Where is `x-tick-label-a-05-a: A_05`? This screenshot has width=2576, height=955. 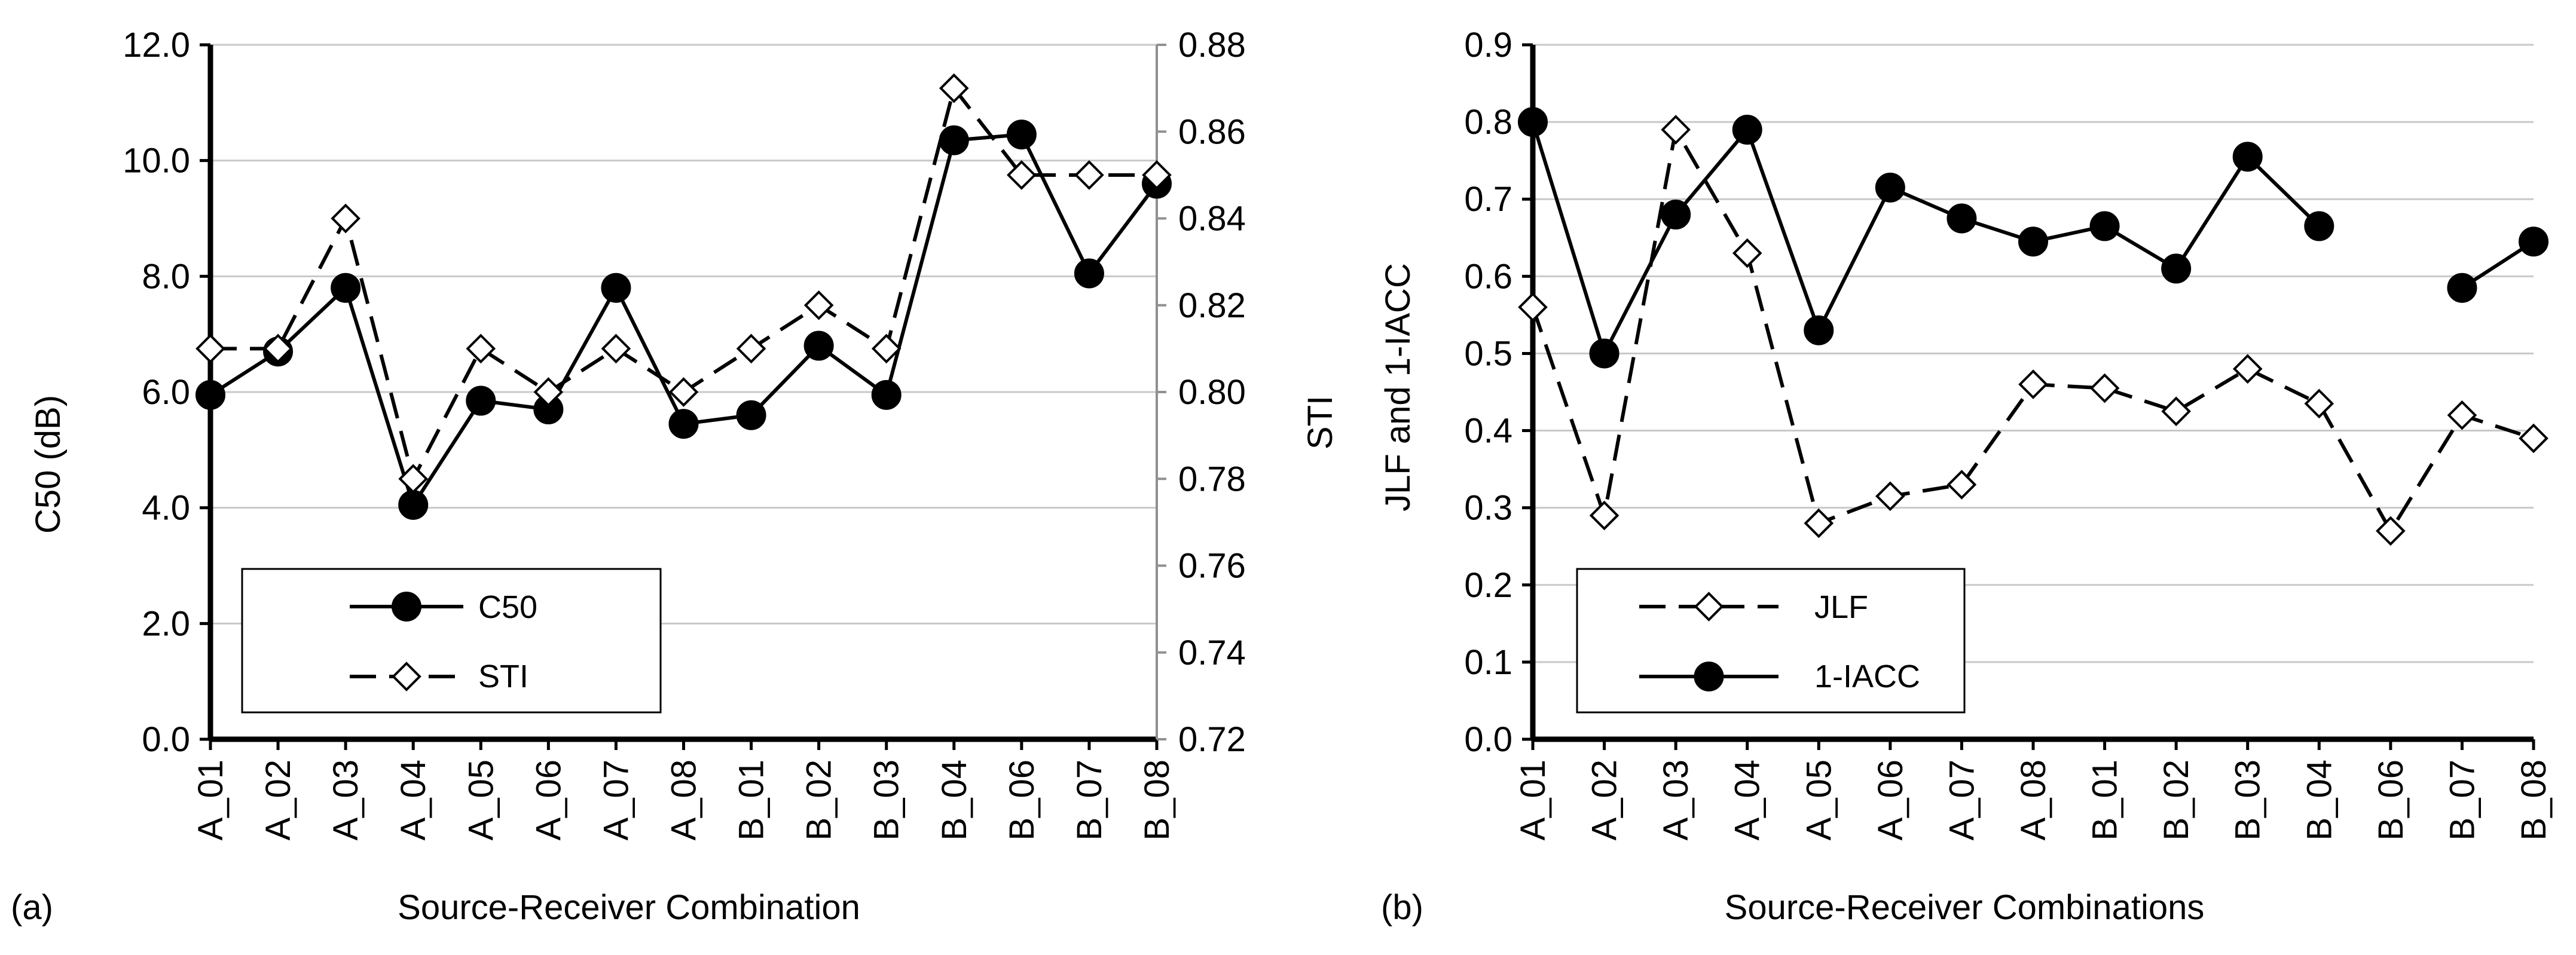
x-tick-label-a-05-a: A_05 is located at coordinates (481, 800).